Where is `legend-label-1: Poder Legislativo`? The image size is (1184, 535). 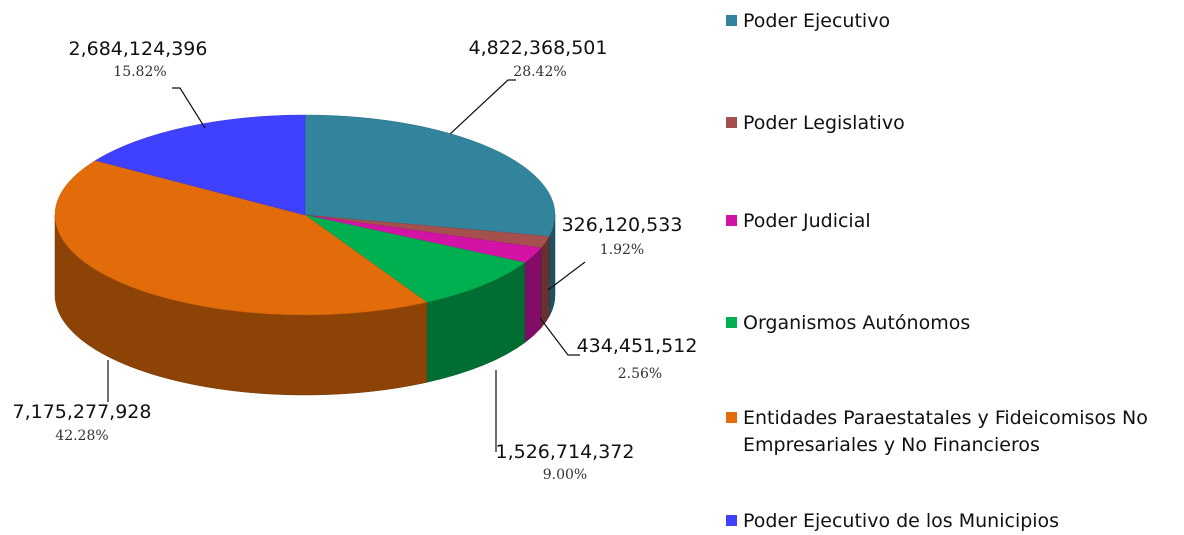 legend-label-1: Poder Legislativo is located at coordinates (824, 123).